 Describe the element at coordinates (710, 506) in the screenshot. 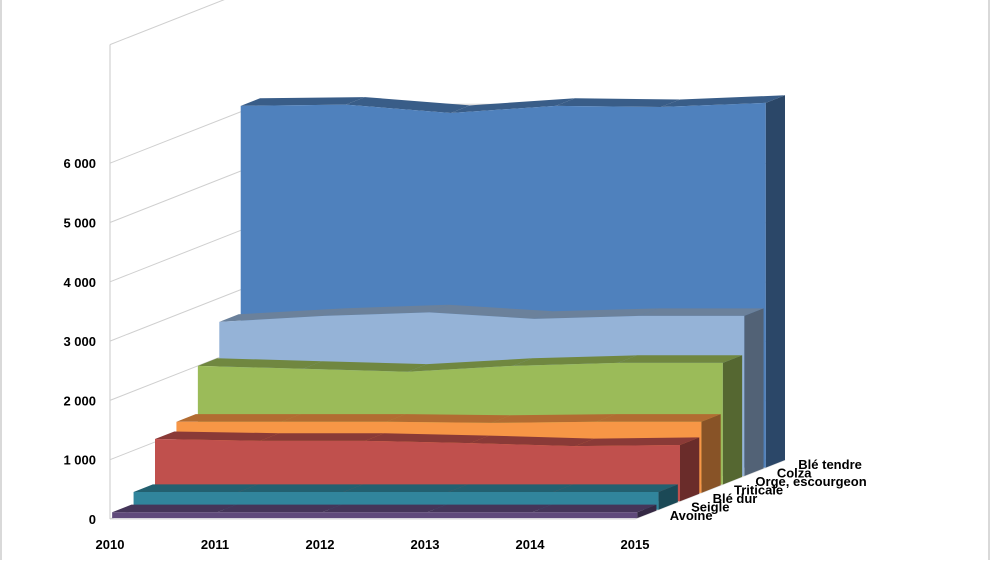

I see `series-label-seigle: Seigle` at that location.